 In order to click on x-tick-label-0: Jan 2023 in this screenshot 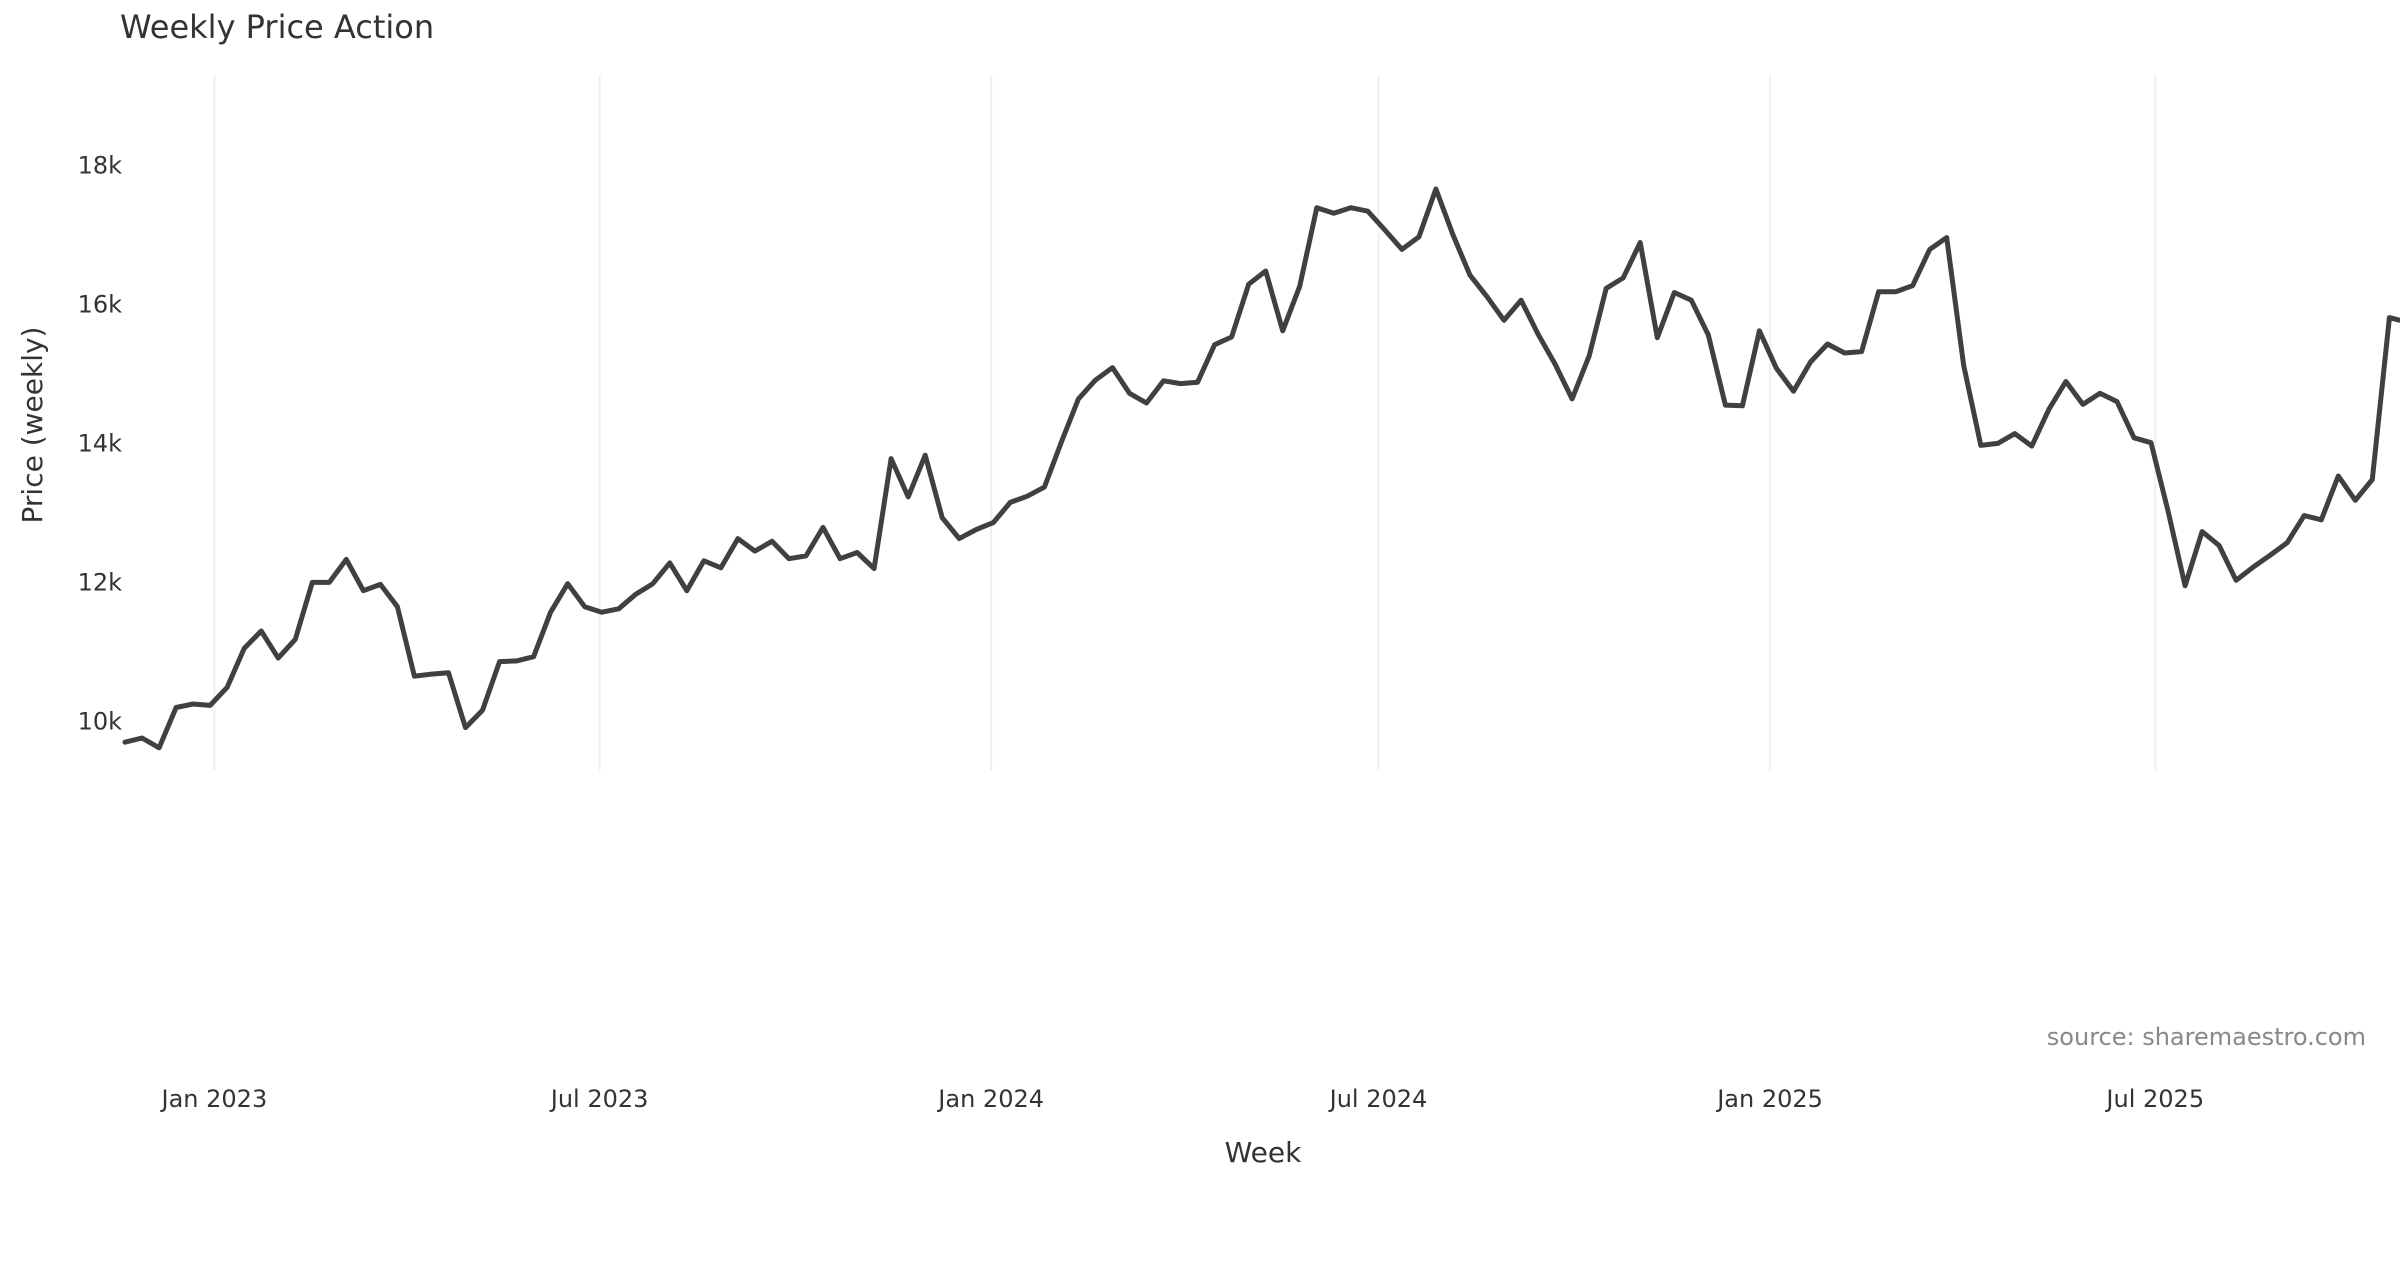, I will do `click(214, 1099)`.